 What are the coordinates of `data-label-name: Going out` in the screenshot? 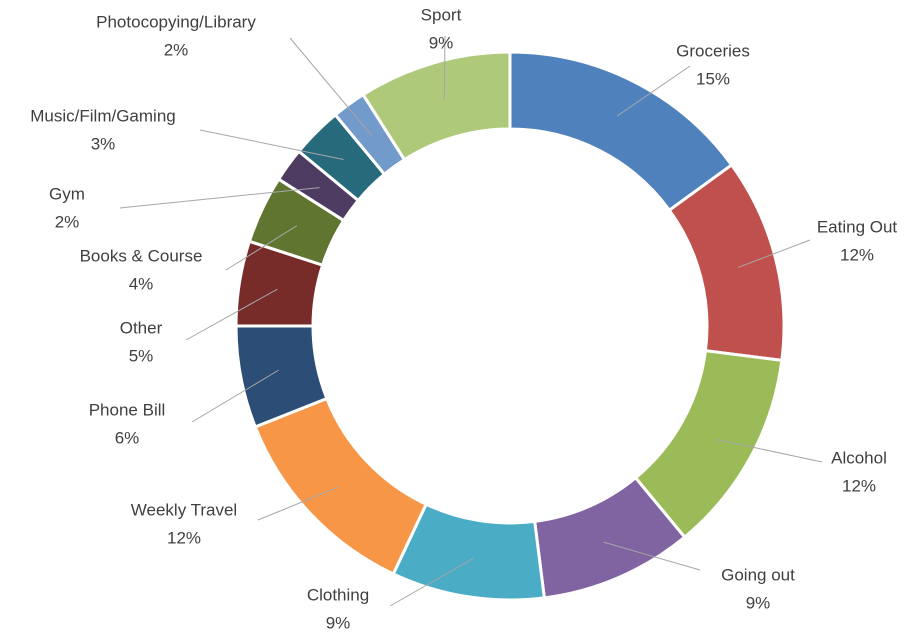 It's located at (758, 574).